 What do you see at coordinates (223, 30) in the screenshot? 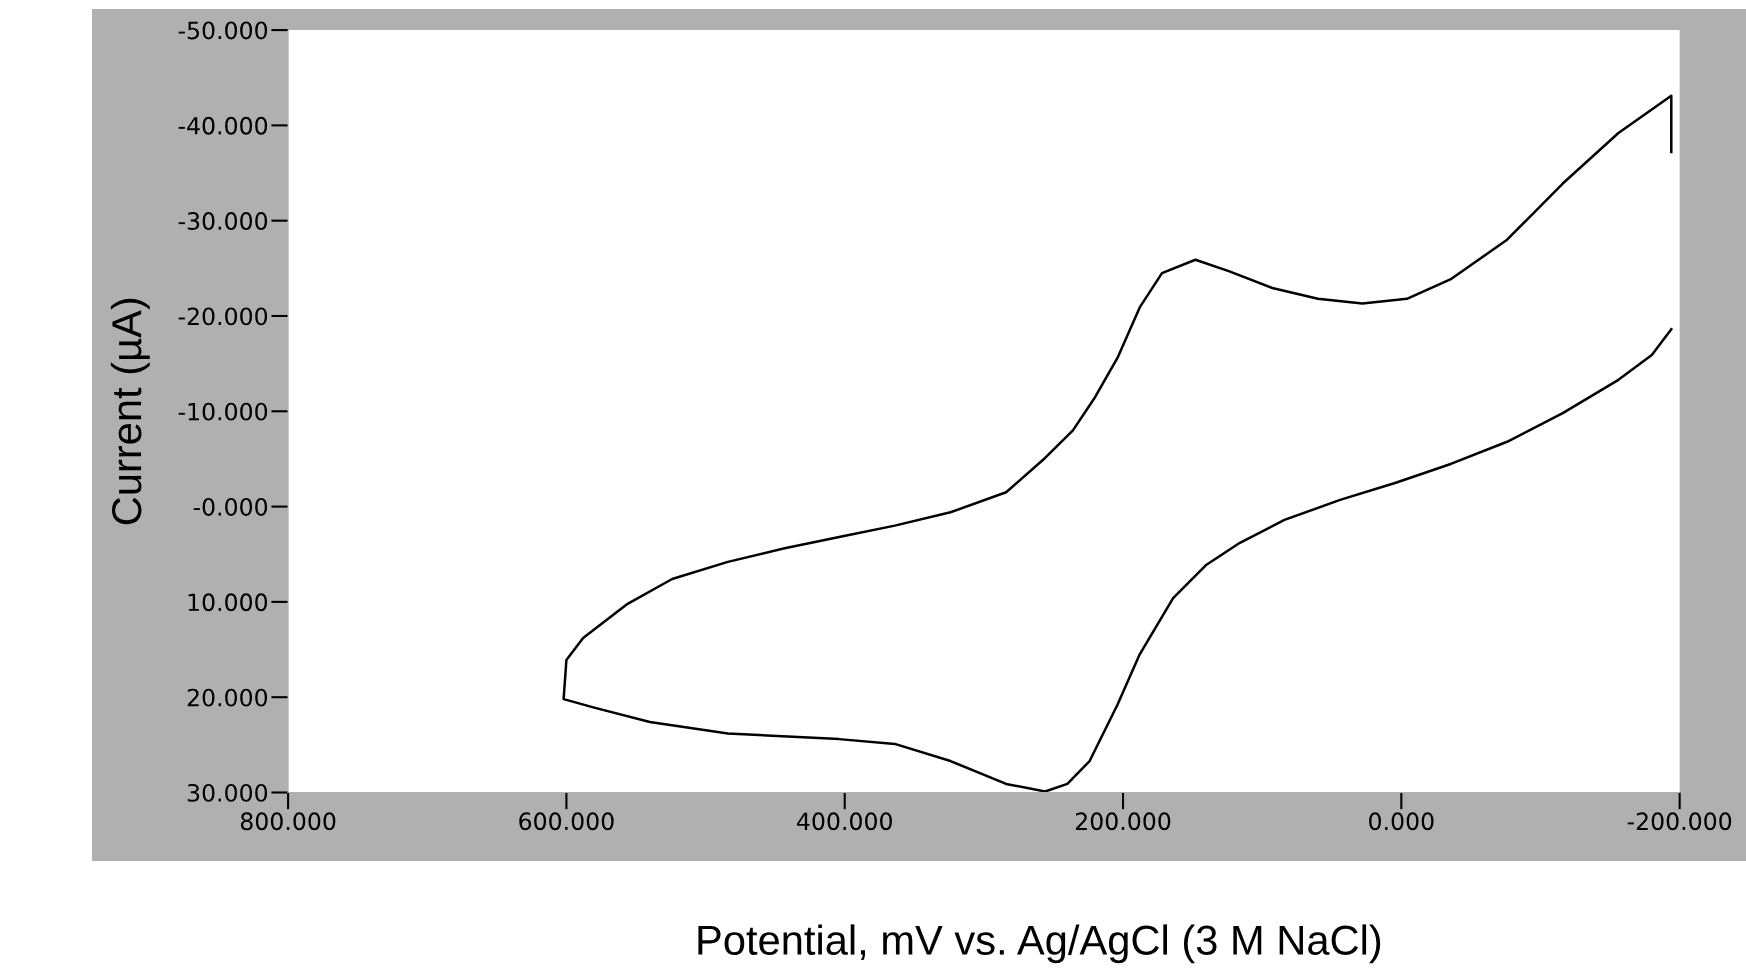
I see `y-tick-label: -50.000` at bounding box center [223, 30].